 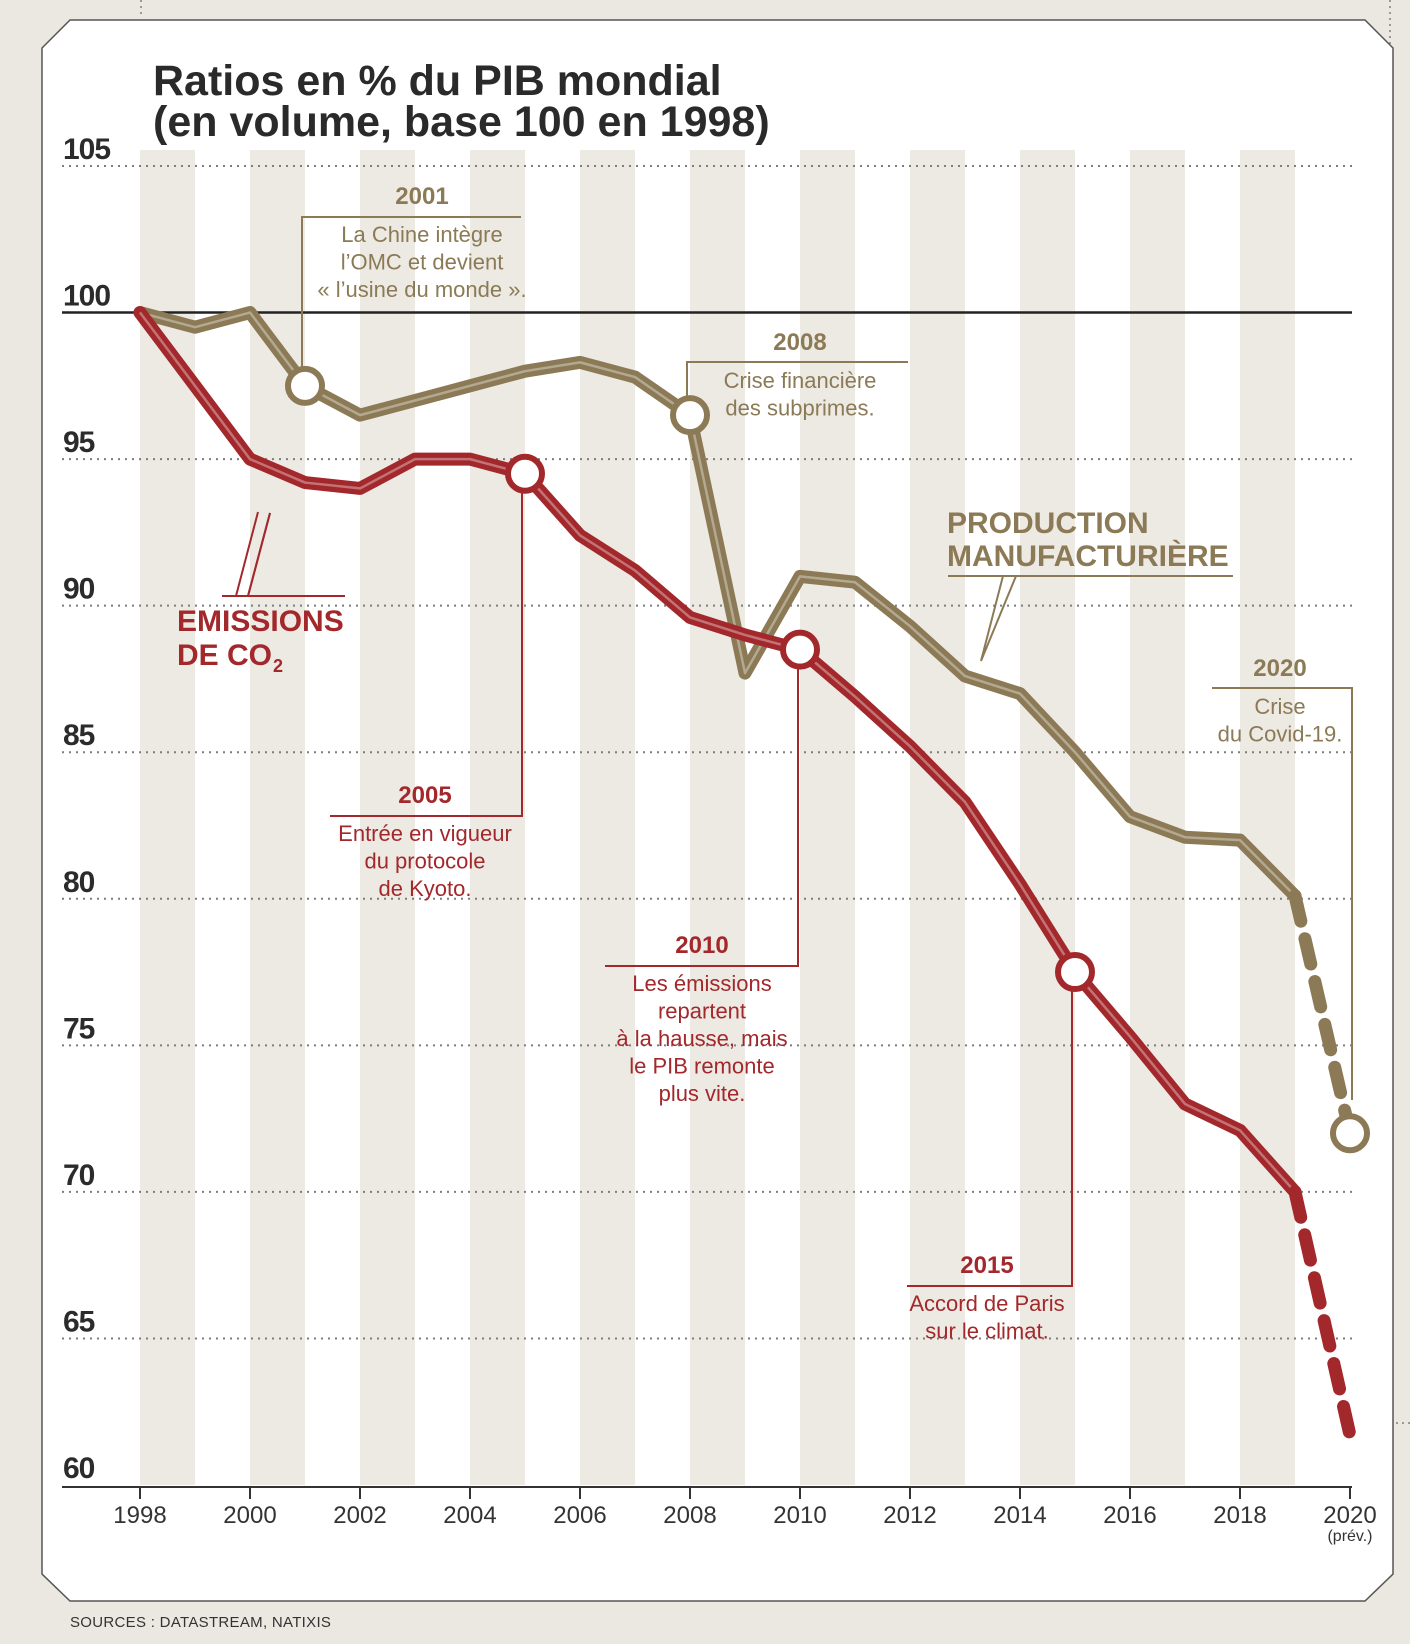 I want to click on y-tick-label: 75, so click(x=79, y=1028).